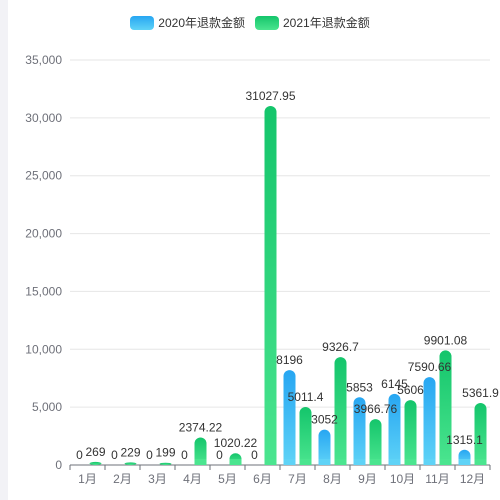 Image resolution: width=500 pixels, height=500 pixels. Describe the element at coordinates (250, 22) in the screenshot. I see `chart-legend: 2020年退款金额 2021年退款金额` at that location.